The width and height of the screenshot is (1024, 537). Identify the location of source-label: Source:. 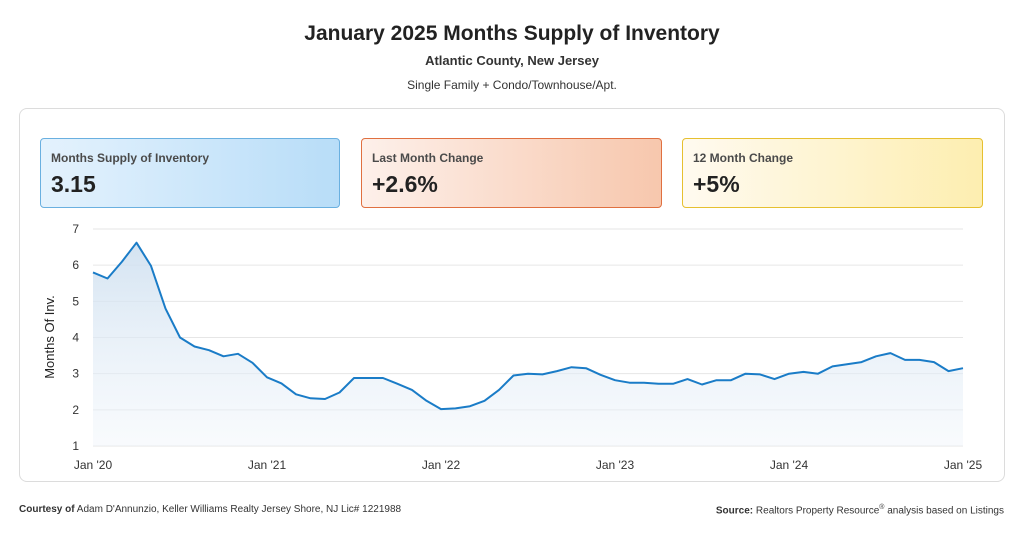
(734, 511).